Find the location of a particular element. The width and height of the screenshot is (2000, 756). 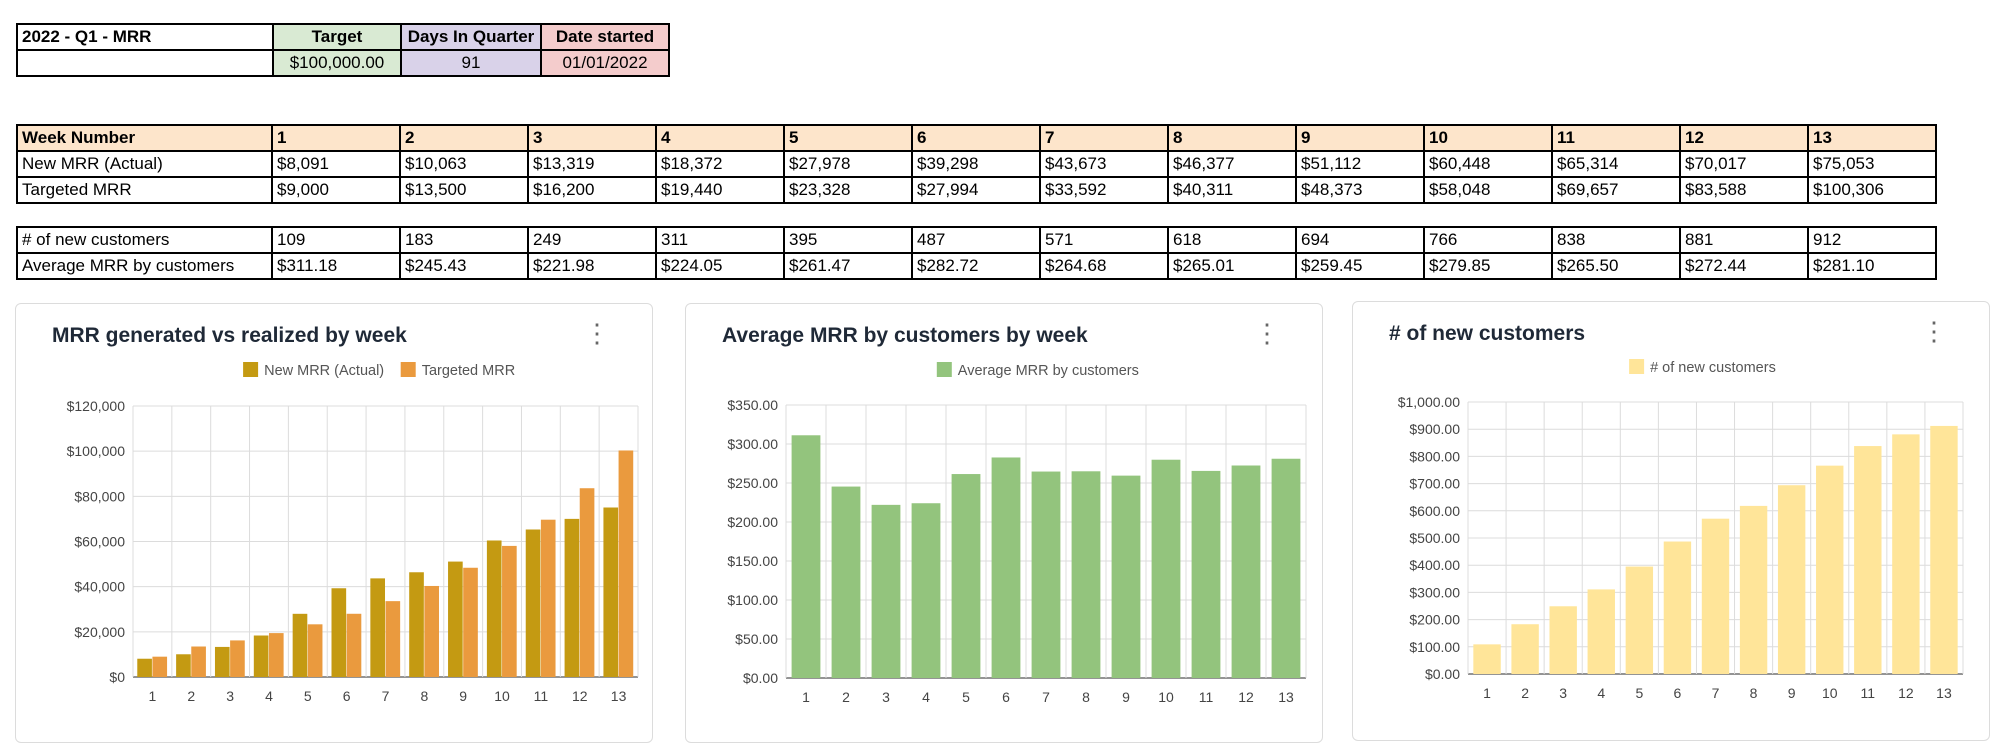

week-number-cell: 1 is located at coordinates (336, 138).